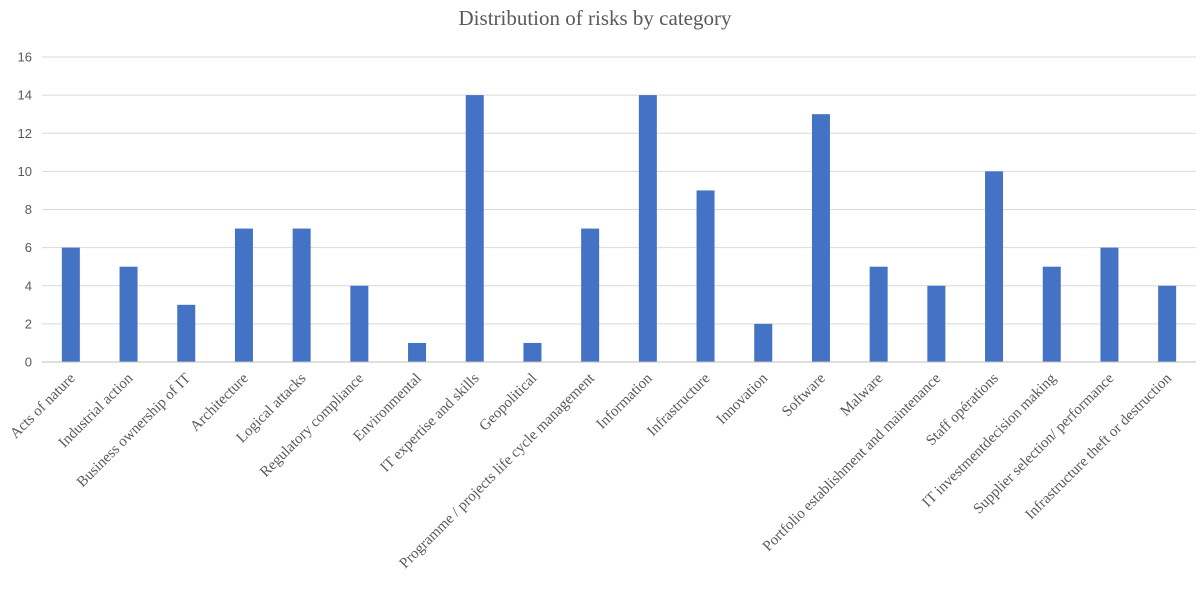 The width and height of the screenshot is (1203, 610). Describe the element at coordinates (25, 133) in the screenshot. I see `y-tick-label: 12` at that location.